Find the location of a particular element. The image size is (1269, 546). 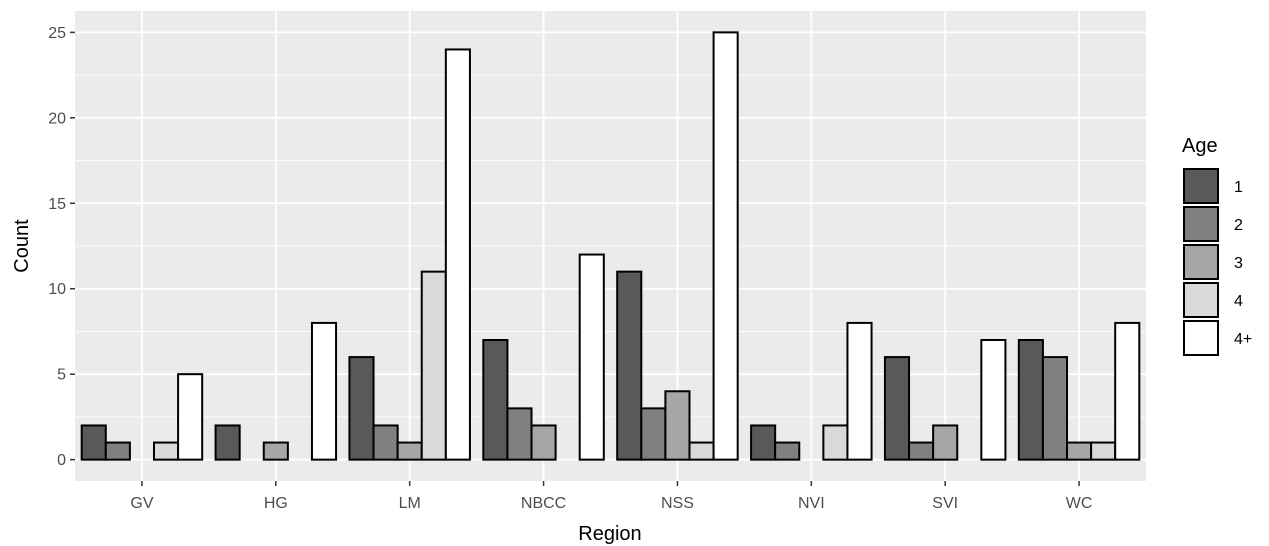

x-tick-label: LM is located at coordinates (410, 503).